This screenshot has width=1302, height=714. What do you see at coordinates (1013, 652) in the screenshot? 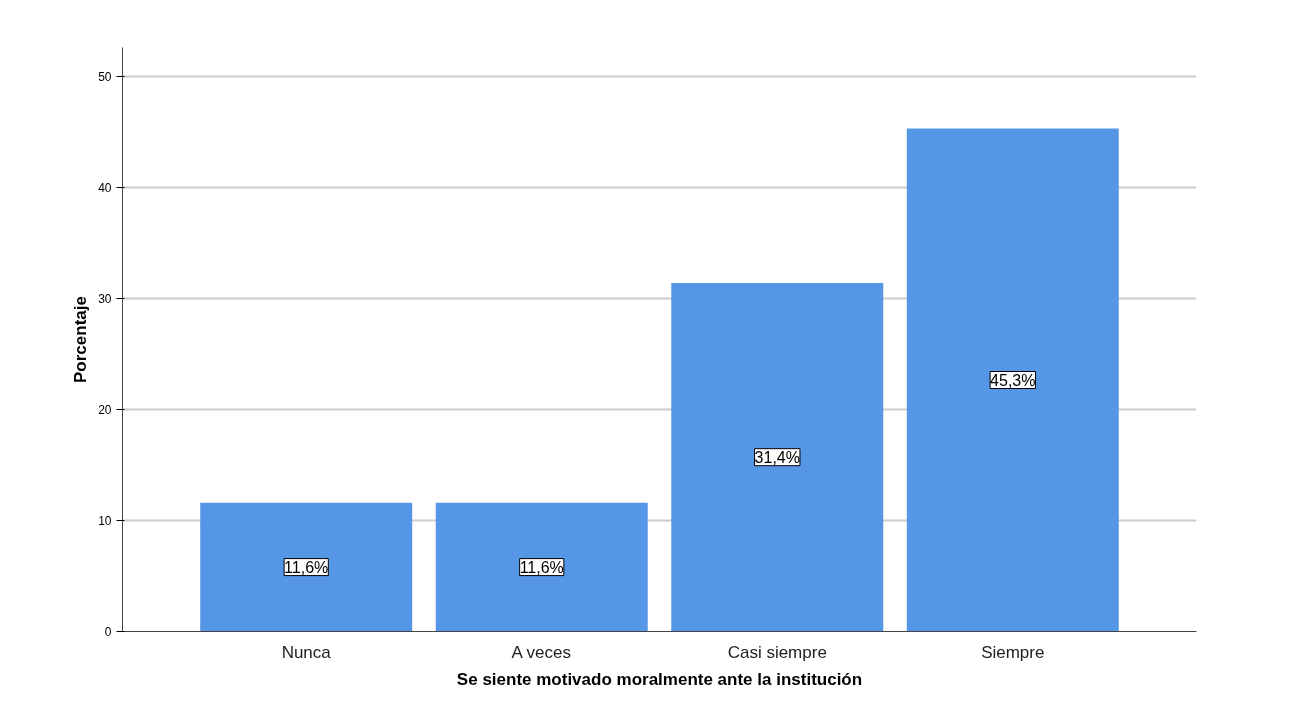
I see `x-tick-label: Siempre` at bounding box center [1013, 652].